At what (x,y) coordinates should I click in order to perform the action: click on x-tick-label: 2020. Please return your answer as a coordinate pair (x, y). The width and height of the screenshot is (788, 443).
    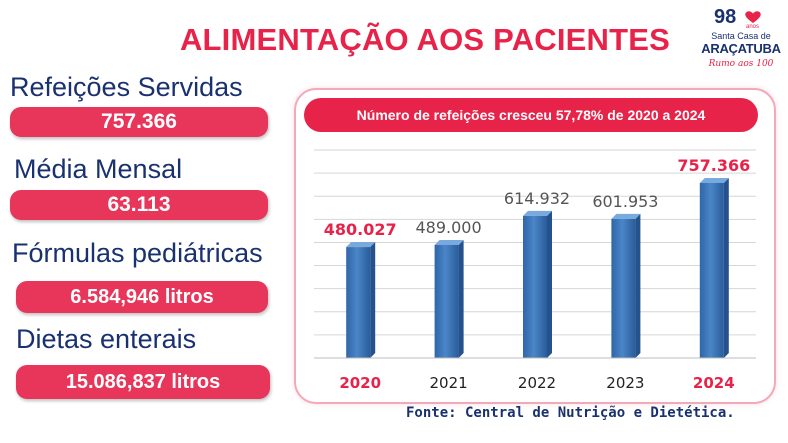
    Looking at the image, I should click on (360, 383).